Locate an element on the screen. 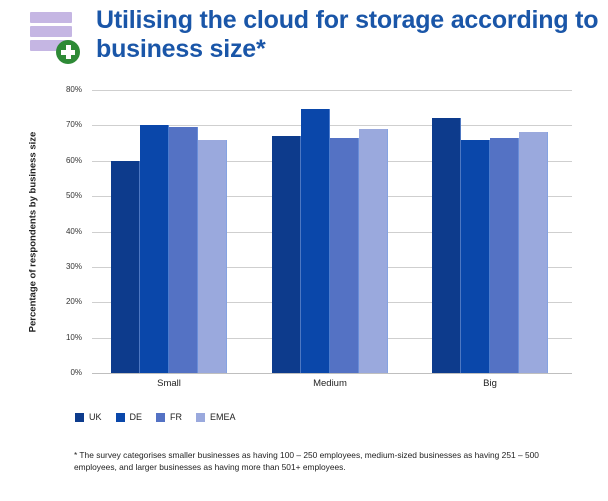 The image size is (608, 501). legend-item: DE is located at coordinates (129, 417).